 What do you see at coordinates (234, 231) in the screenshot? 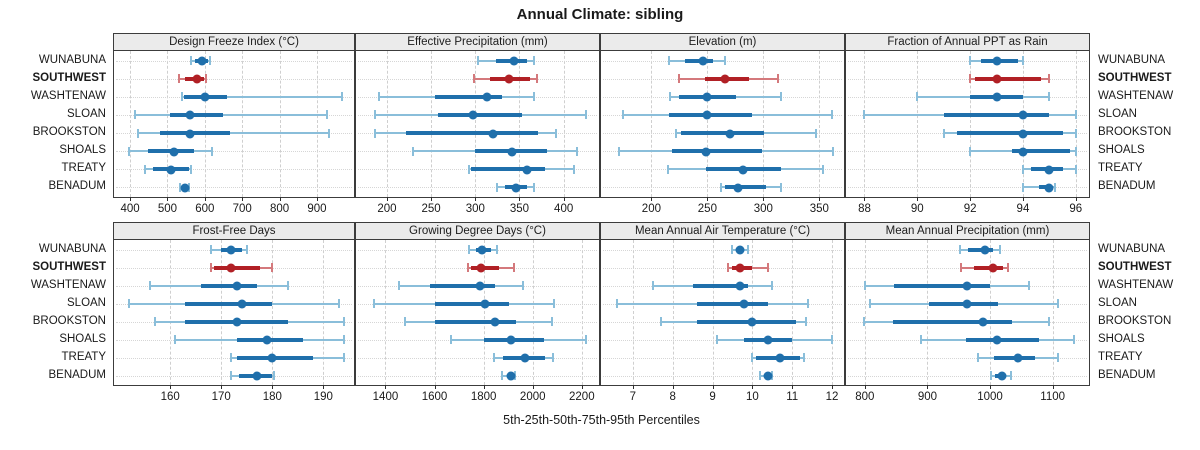
I see `panel-header: Frost-Free Days` at bounding box center [234, 231].